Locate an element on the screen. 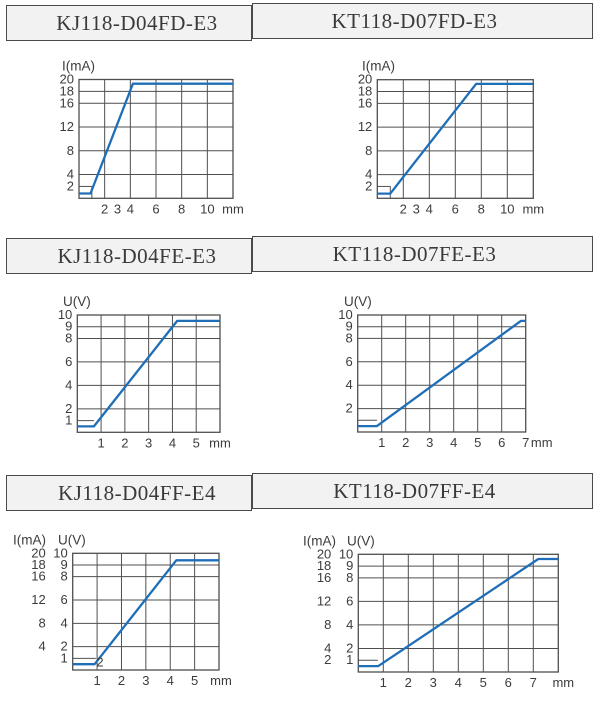 Image resolution: width=600 pixels, height=705 pixels. model-title-bar: KJ118-D04FF-E4 is located at coordinates (129, 493).